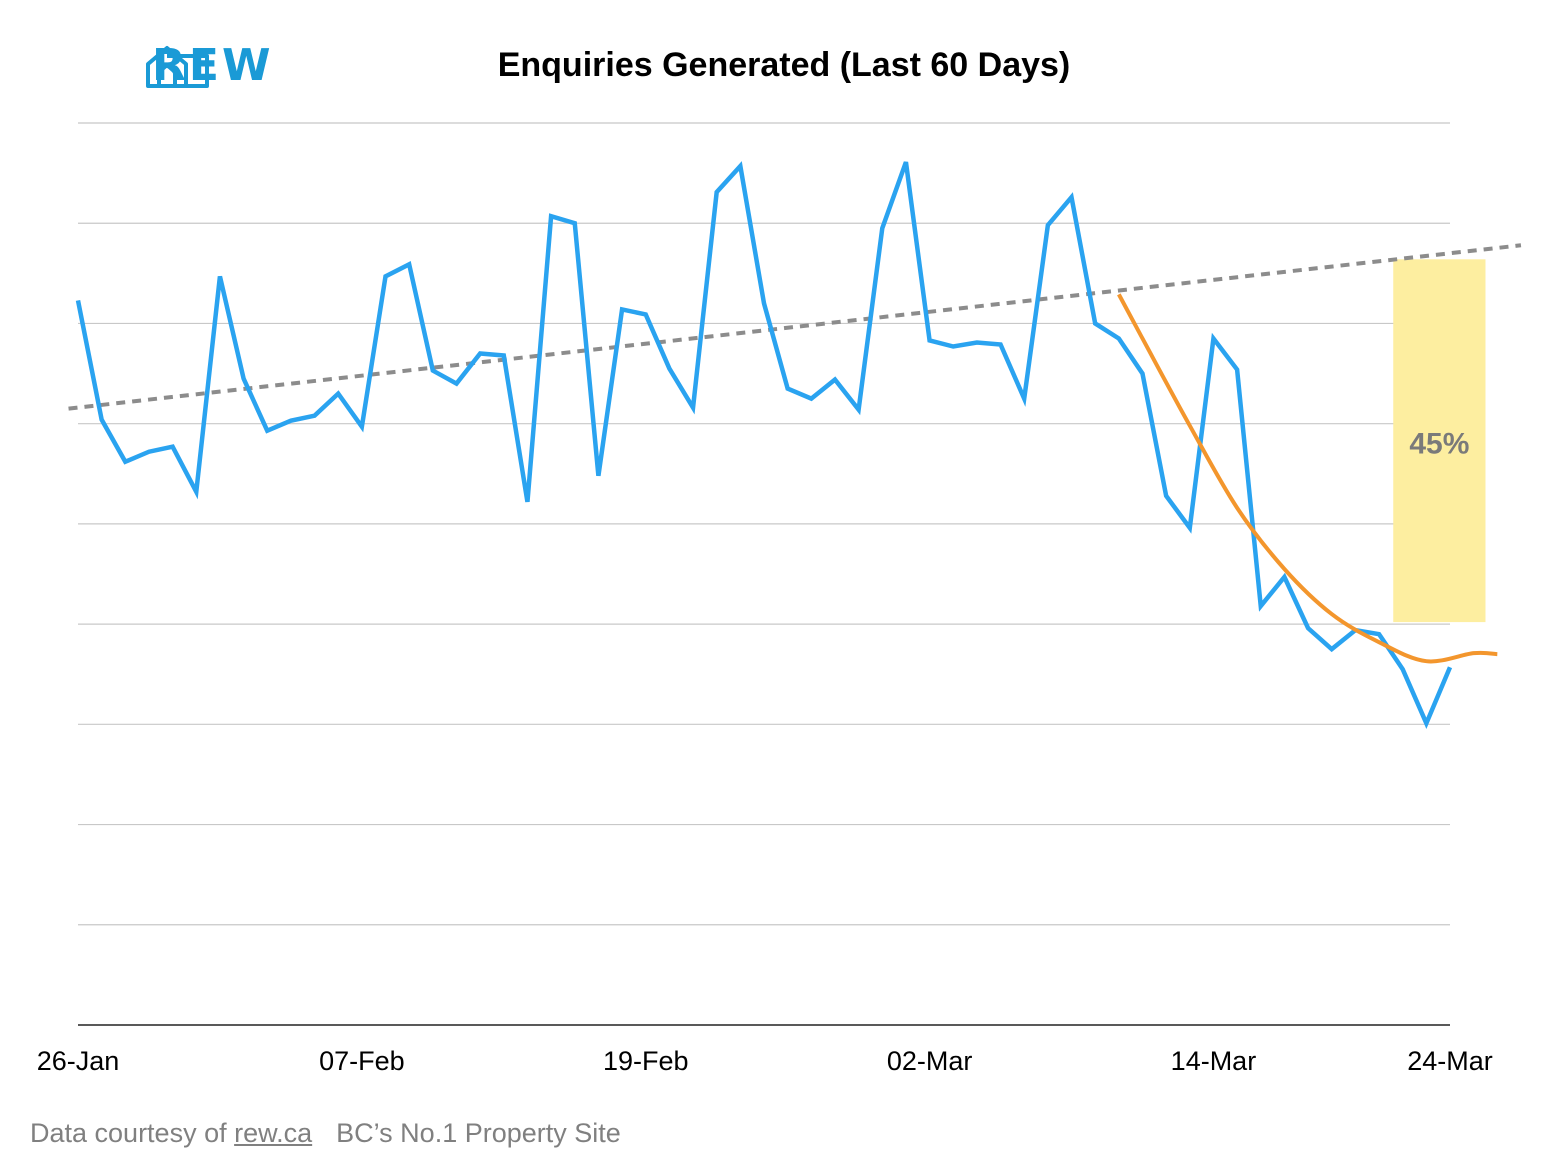  Describe the element at coordinates (478, 1133) in the screenshot. I see `footer-tagline: BC’s No.1 Property Site` at that location.